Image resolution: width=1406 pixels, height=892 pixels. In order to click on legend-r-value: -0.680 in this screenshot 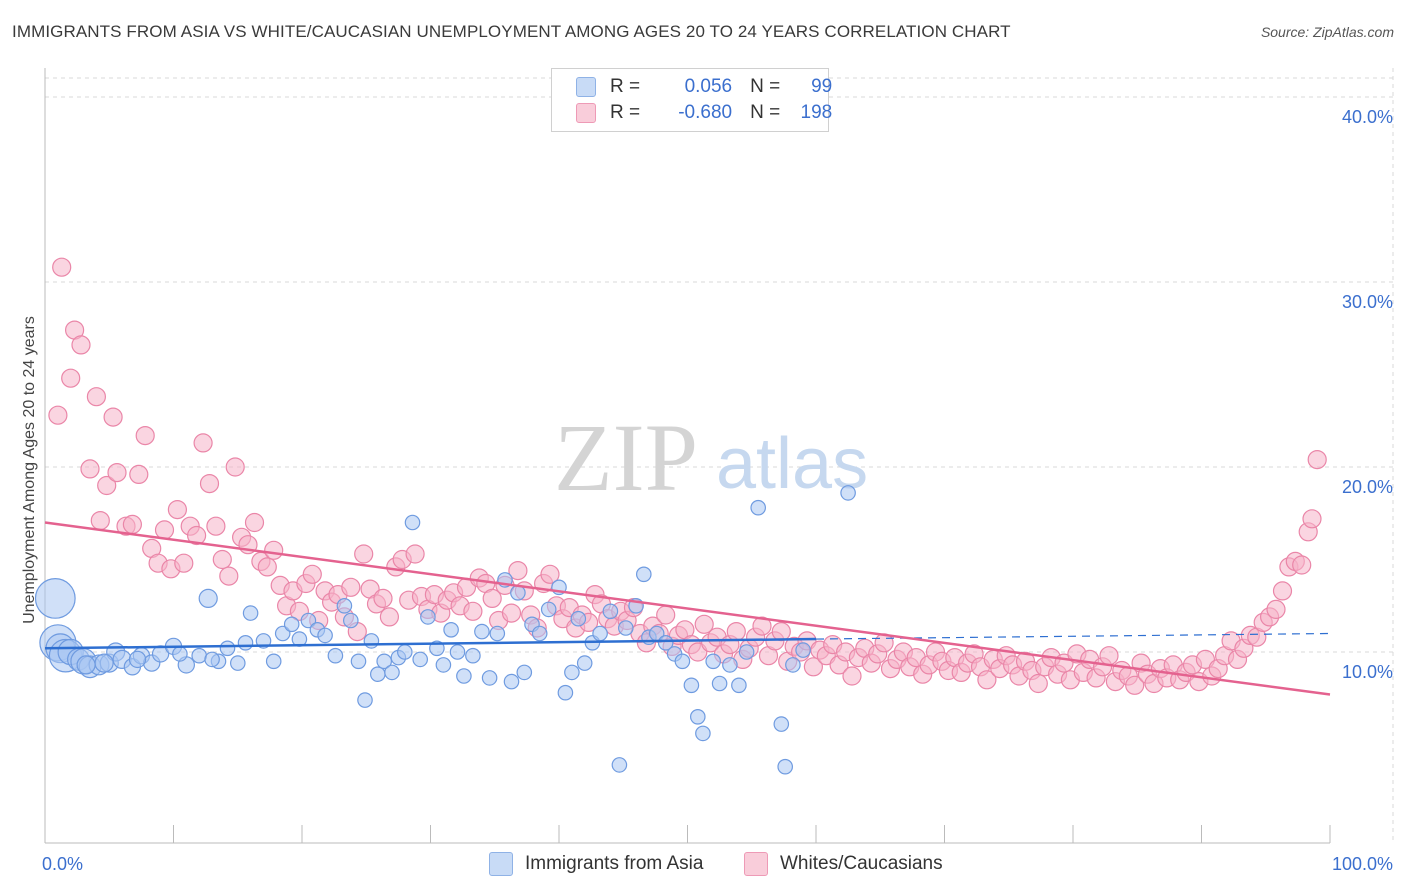, I will do `click(705, 112)`.